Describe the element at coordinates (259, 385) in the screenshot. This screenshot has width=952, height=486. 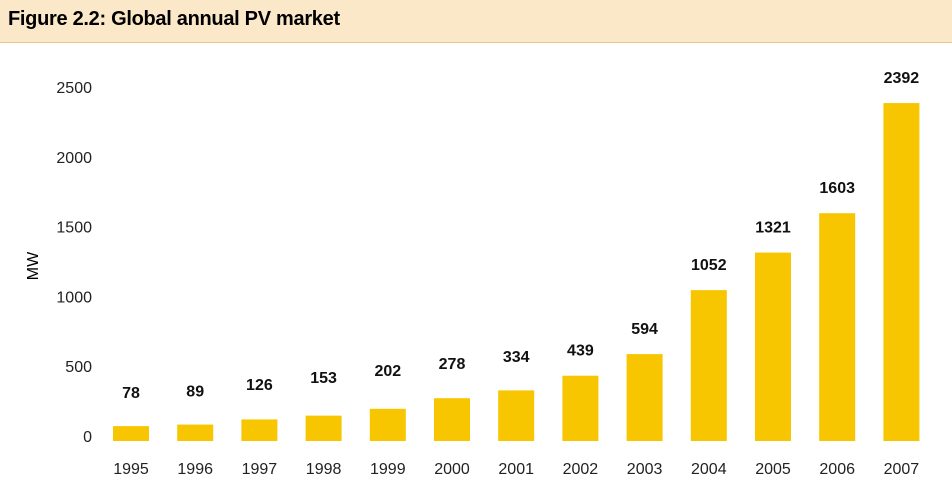
I see `data-label: 126` at that location.